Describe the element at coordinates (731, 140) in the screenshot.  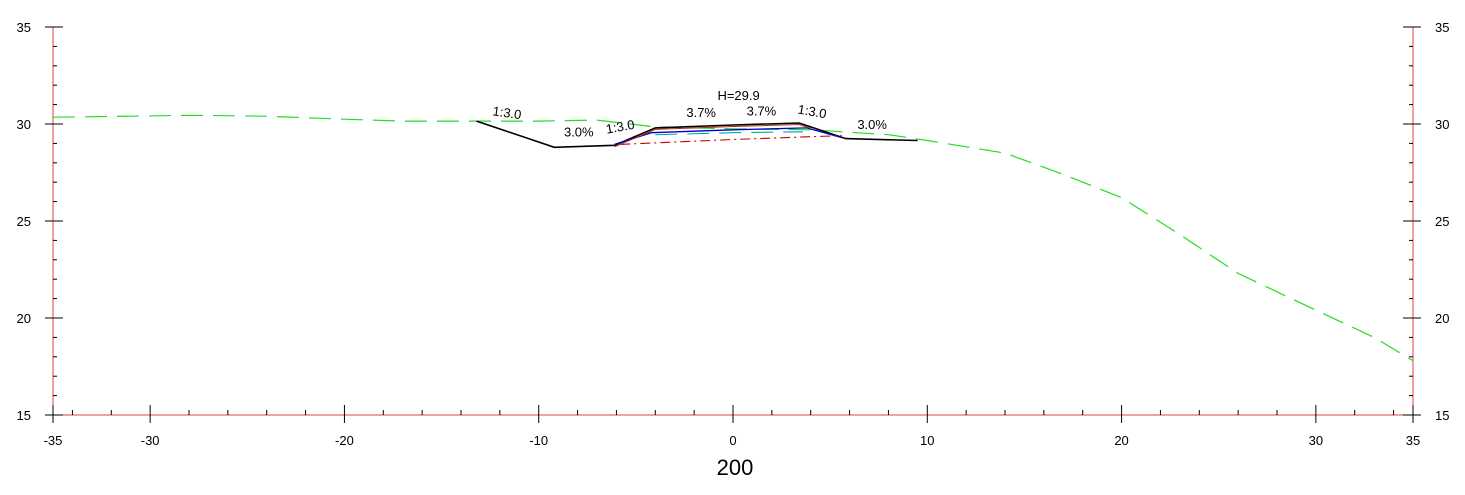
I see `series-subgrade` at that location.